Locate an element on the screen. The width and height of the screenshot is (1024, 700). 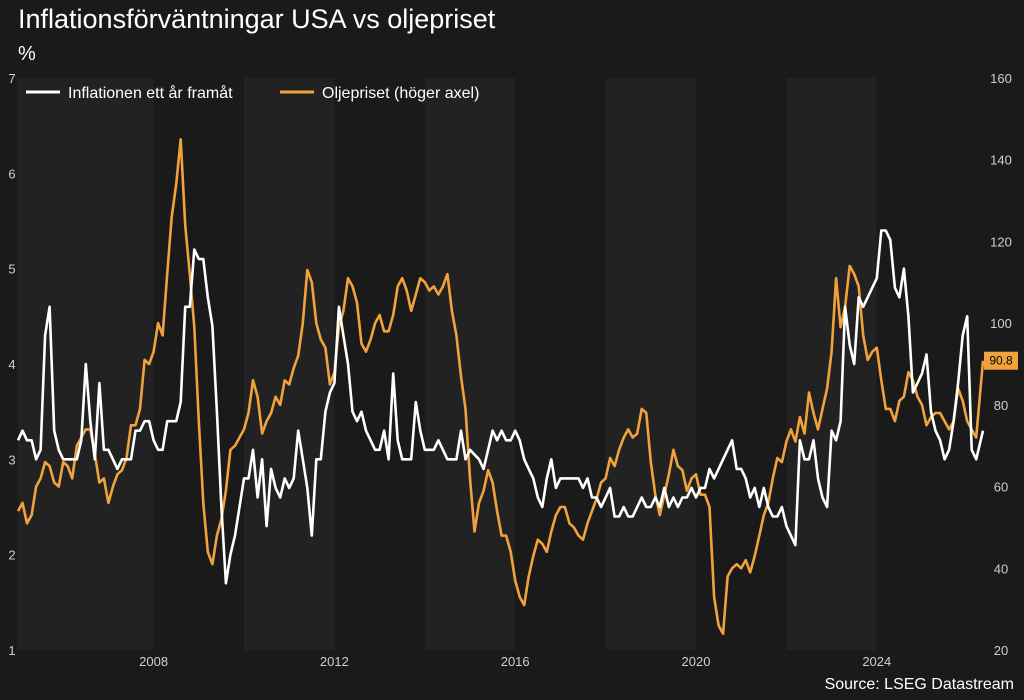
y-left-tick-label: 6 is located at coordinates (11, 173).